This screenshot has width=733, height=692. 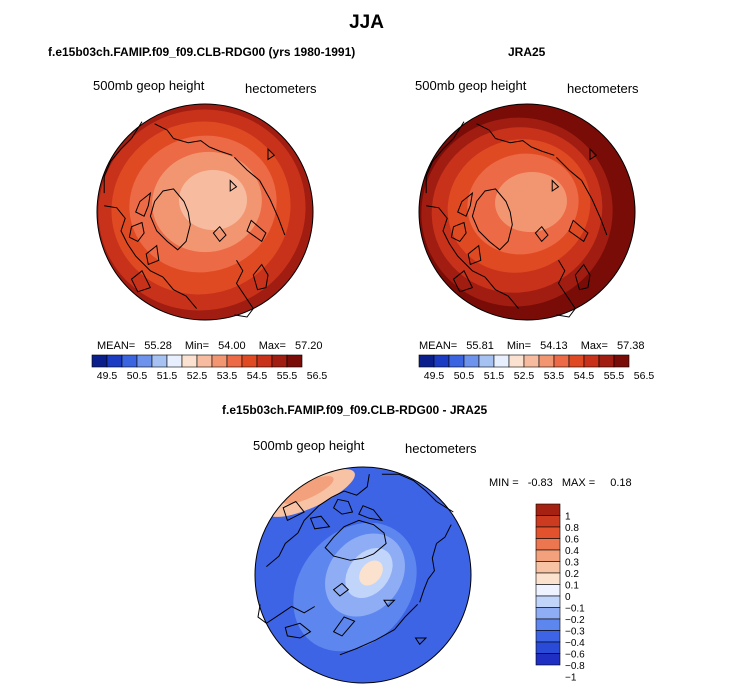 I want to click on mean-label: MEAN=, so click(x=116, y=346).